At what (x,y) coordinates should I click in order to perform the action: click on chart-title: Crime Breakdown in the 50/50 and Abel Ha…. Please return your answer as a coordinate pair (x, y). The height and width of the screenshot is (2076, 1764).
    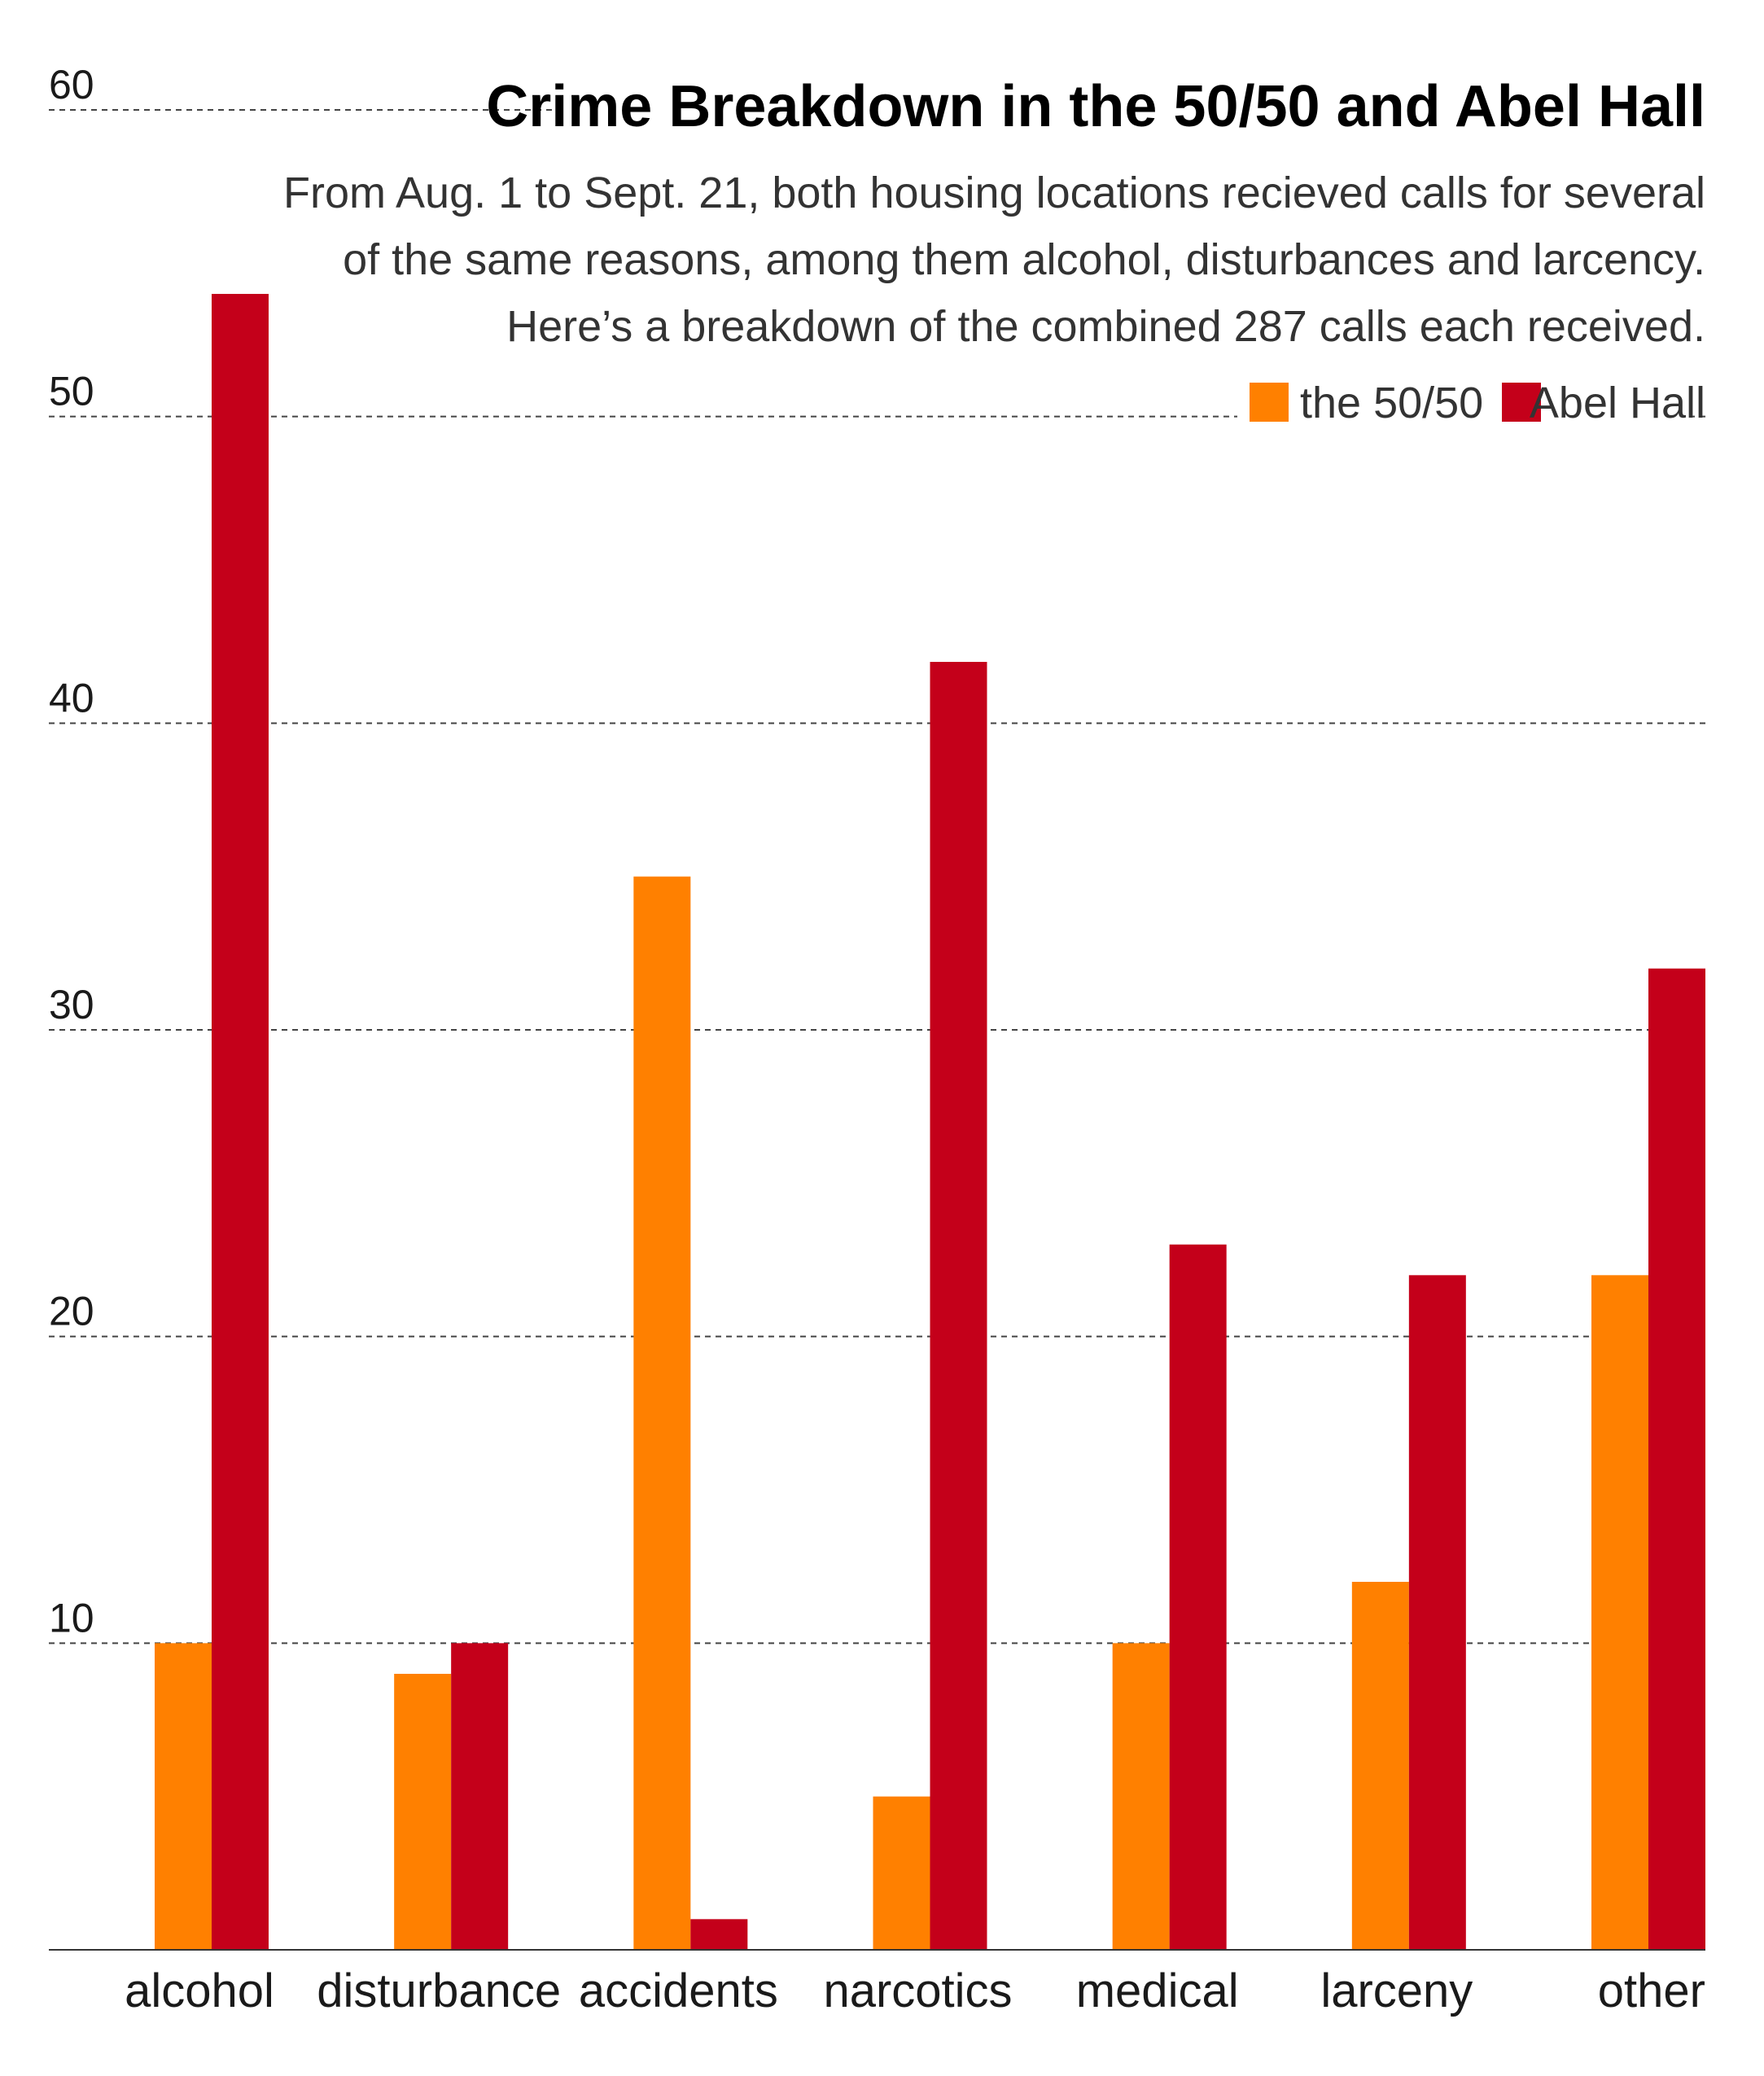
    Looking at the image, I should click on (1095, 106).